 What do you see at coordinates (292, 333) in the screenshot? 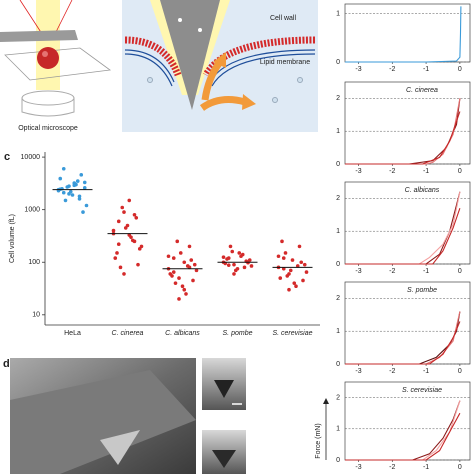
I see `x-tick-label: S. cerevisiae` at bounding box center [292, 333].